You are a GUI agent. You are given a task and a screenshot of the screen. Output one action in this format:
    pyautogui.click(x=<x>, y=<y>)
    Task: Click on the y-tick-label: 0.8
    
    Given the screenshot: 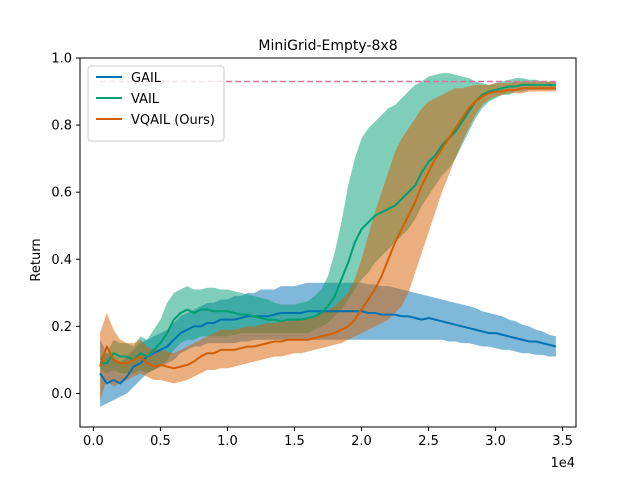 What is the action you would take?
    pyautogui.click(x=61, y=126)
    